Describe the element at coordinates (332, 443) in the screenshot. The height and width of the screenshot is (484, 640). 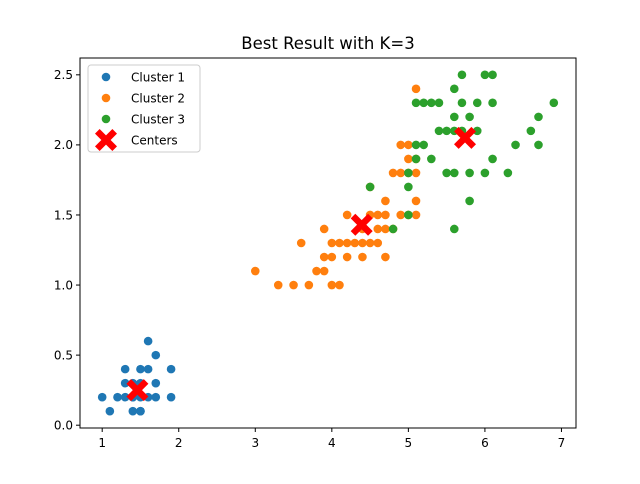
I see `x-tick-label: 4` at that location.